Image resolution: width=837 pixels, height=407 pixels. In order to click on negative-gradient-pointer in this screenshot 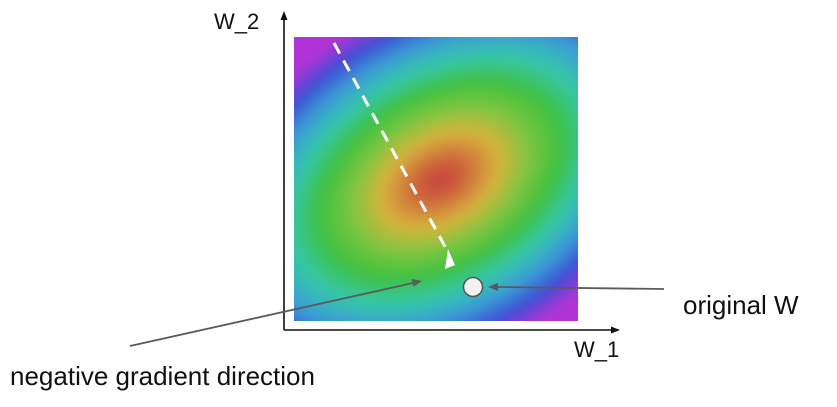, I will do `click(271, 314)`.